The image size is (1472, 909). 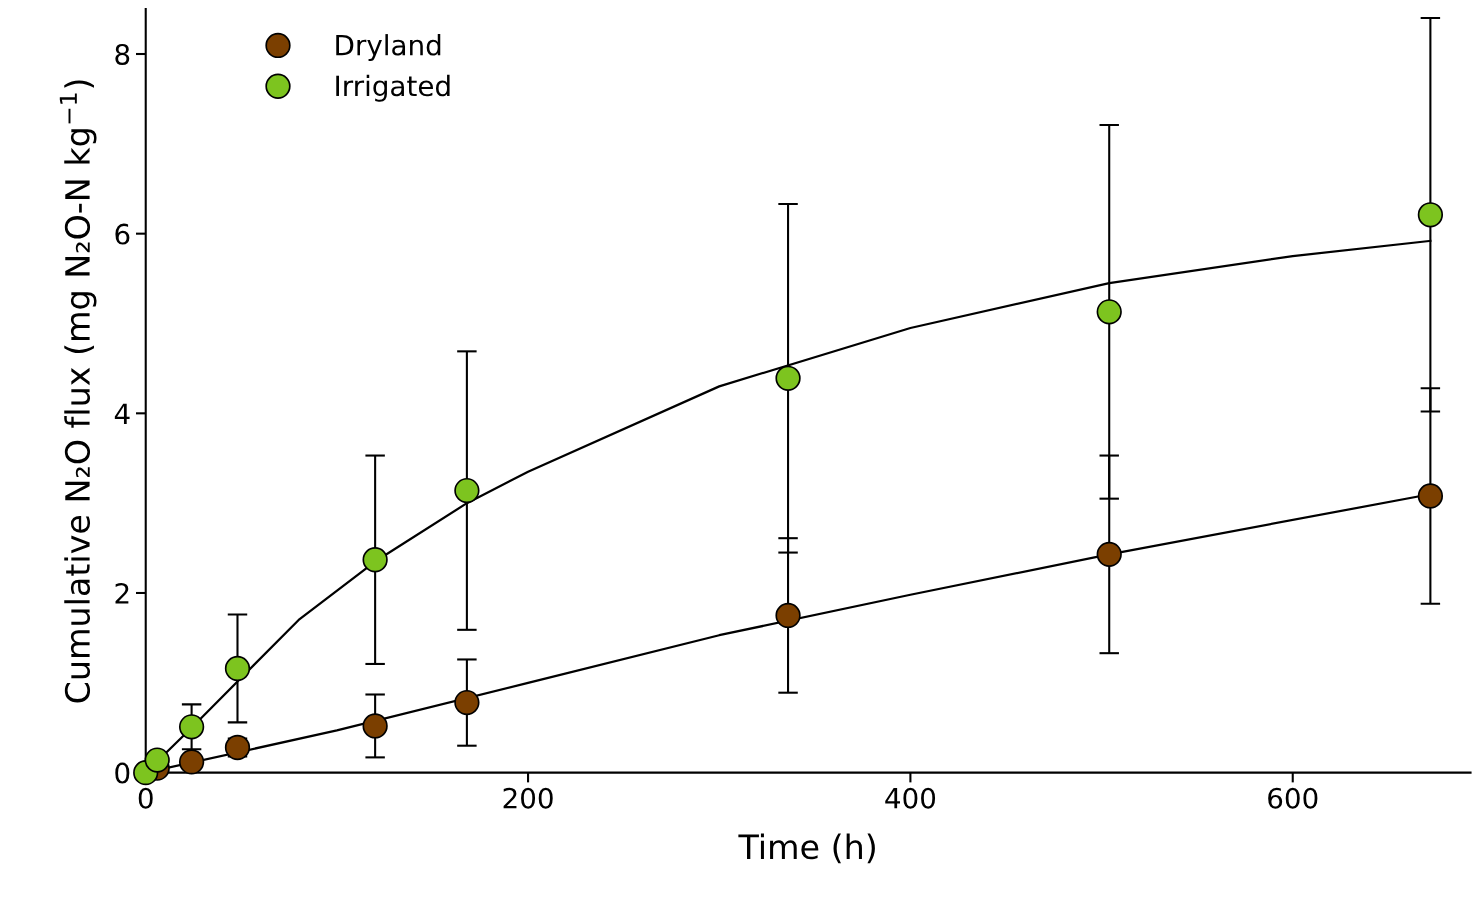 I want to click on y-tick-label: 8, so click(x=122, y=54).